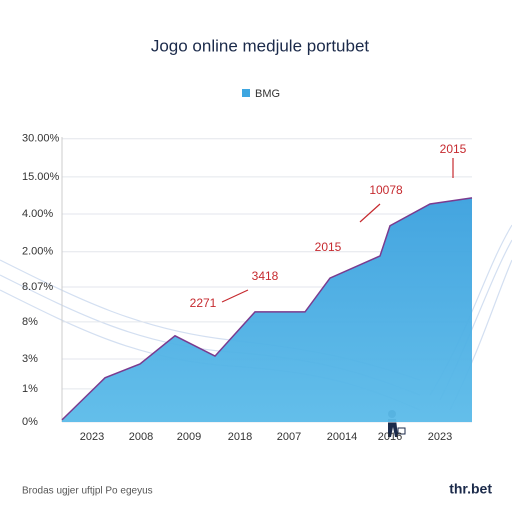 This screenshot has width=512, height=512. Describe the element at coordinates (37, 214) in the screenshot. I see `y-tick-label: 4.00%` at that location.